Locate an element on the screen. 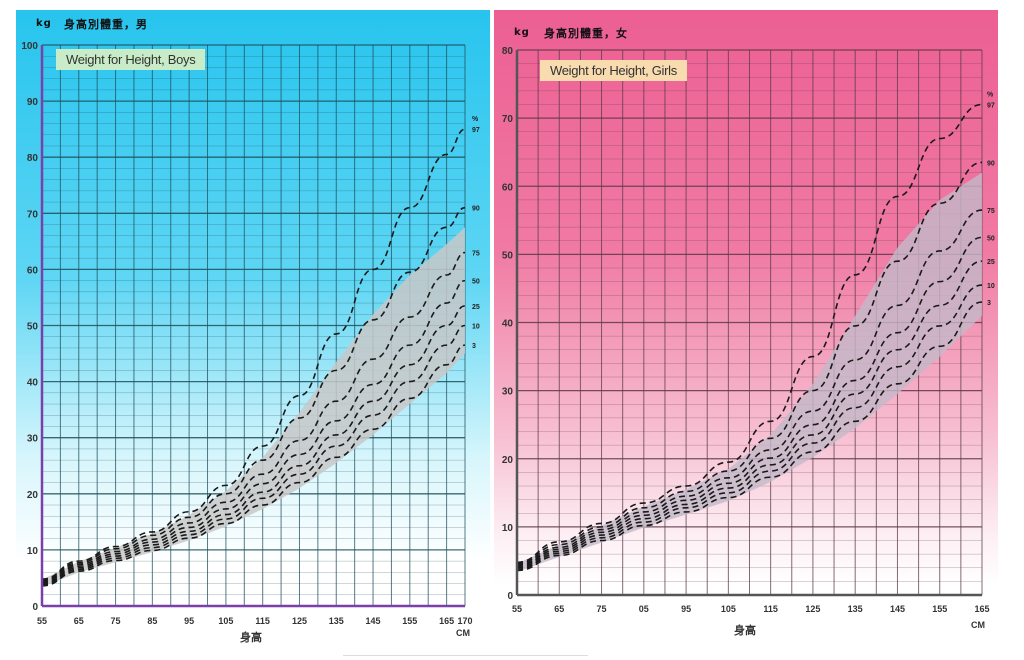 This screenshot has width=1024, height=660. girls-x-tick-label: 115 is located at coordinates (770, 609).